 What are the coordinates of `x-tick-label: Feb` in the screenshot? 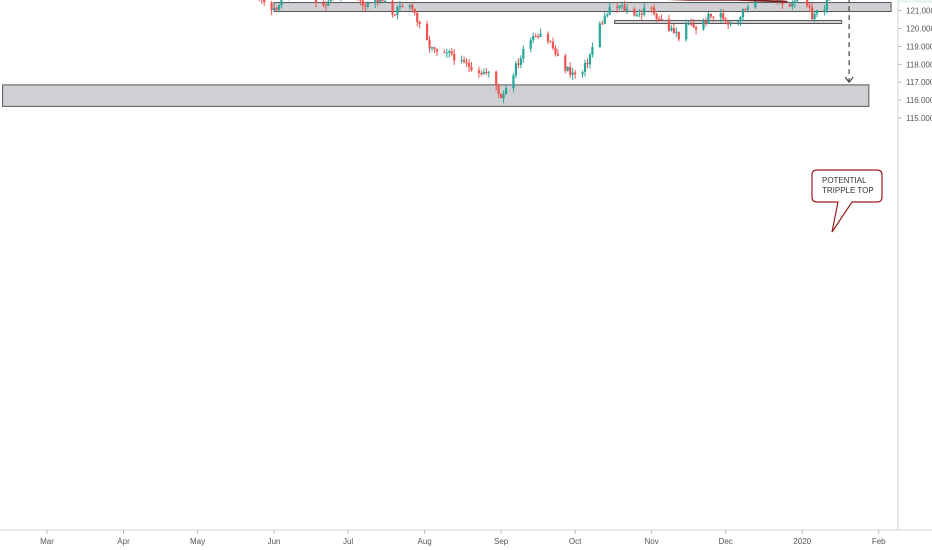 It's located at (879, 541).